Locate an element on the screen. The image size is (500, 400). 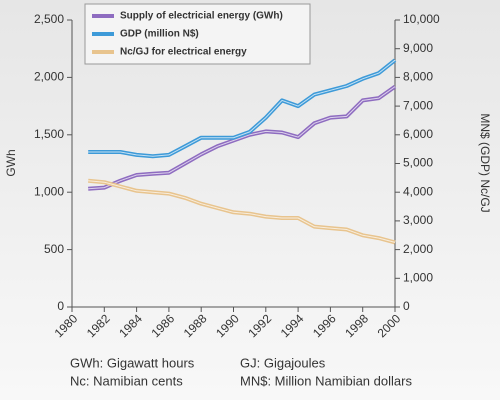
y2-tick-label: 1,000 is located at coordinates (418, 277).